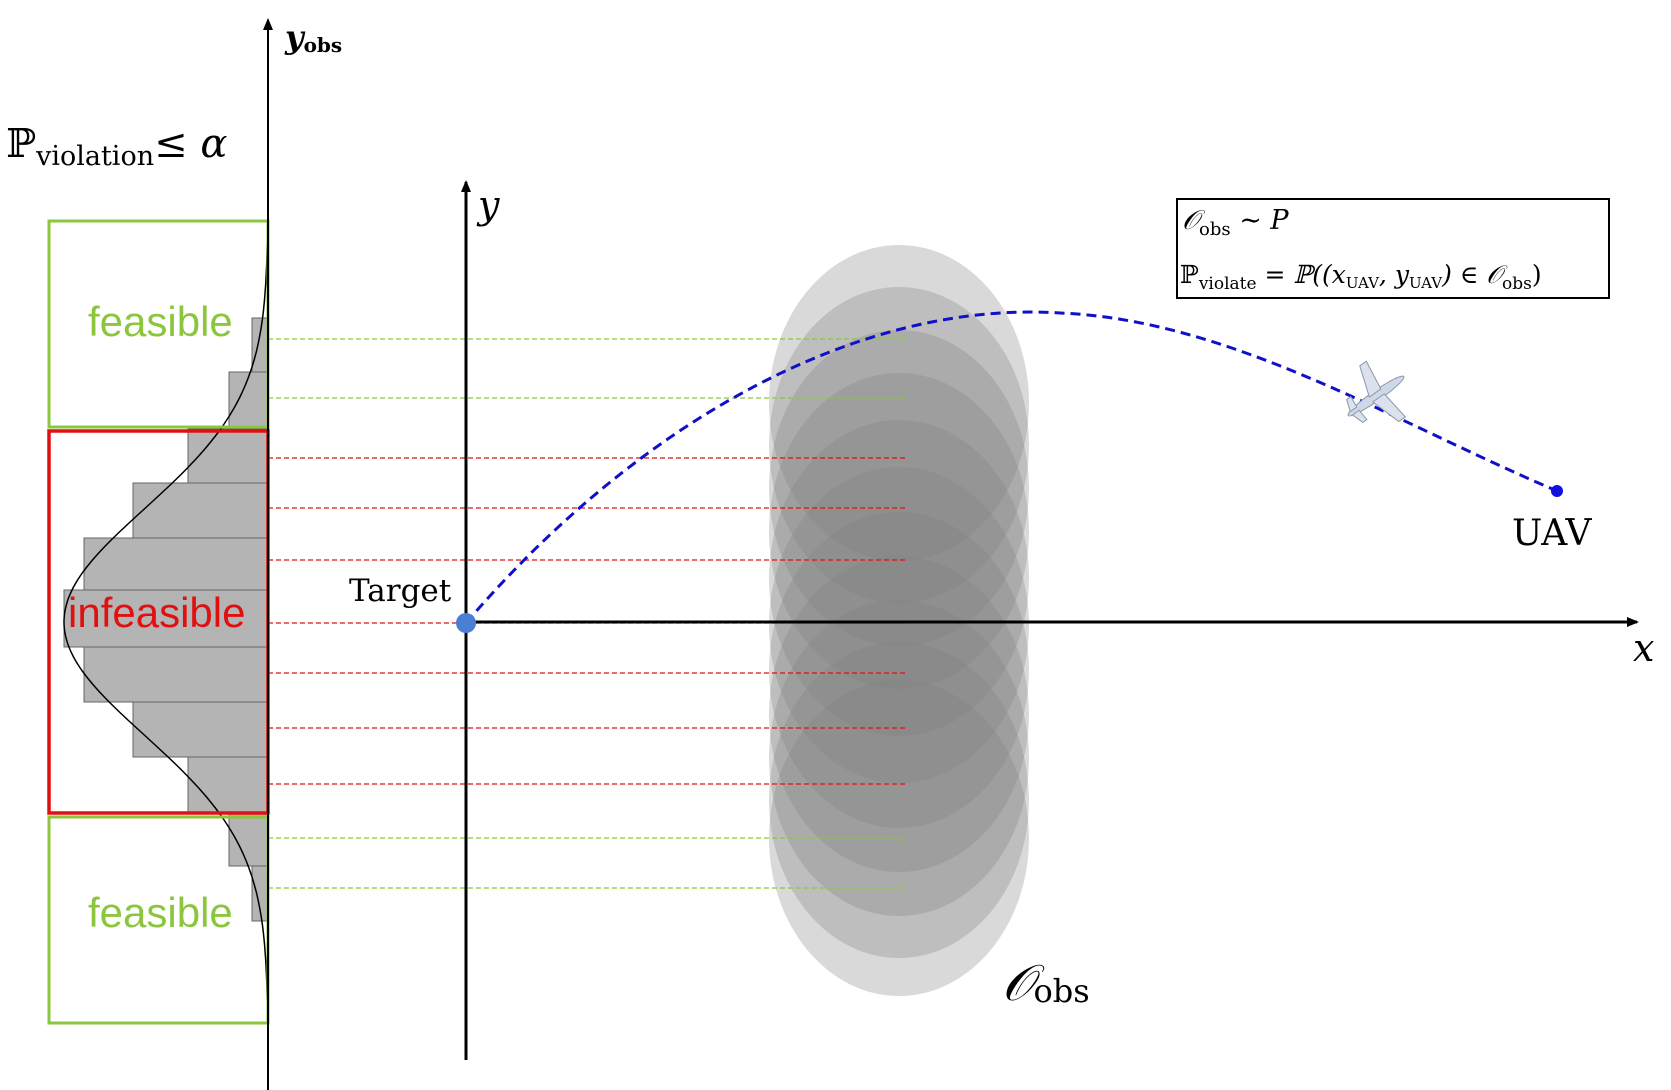 The image size is (1671, 1090). What do you see at coordinates (1235, 222) in the screenshot?
I see `legend-line-1: 𝒪obs ∼ P` at bounding box center [1235, 222].